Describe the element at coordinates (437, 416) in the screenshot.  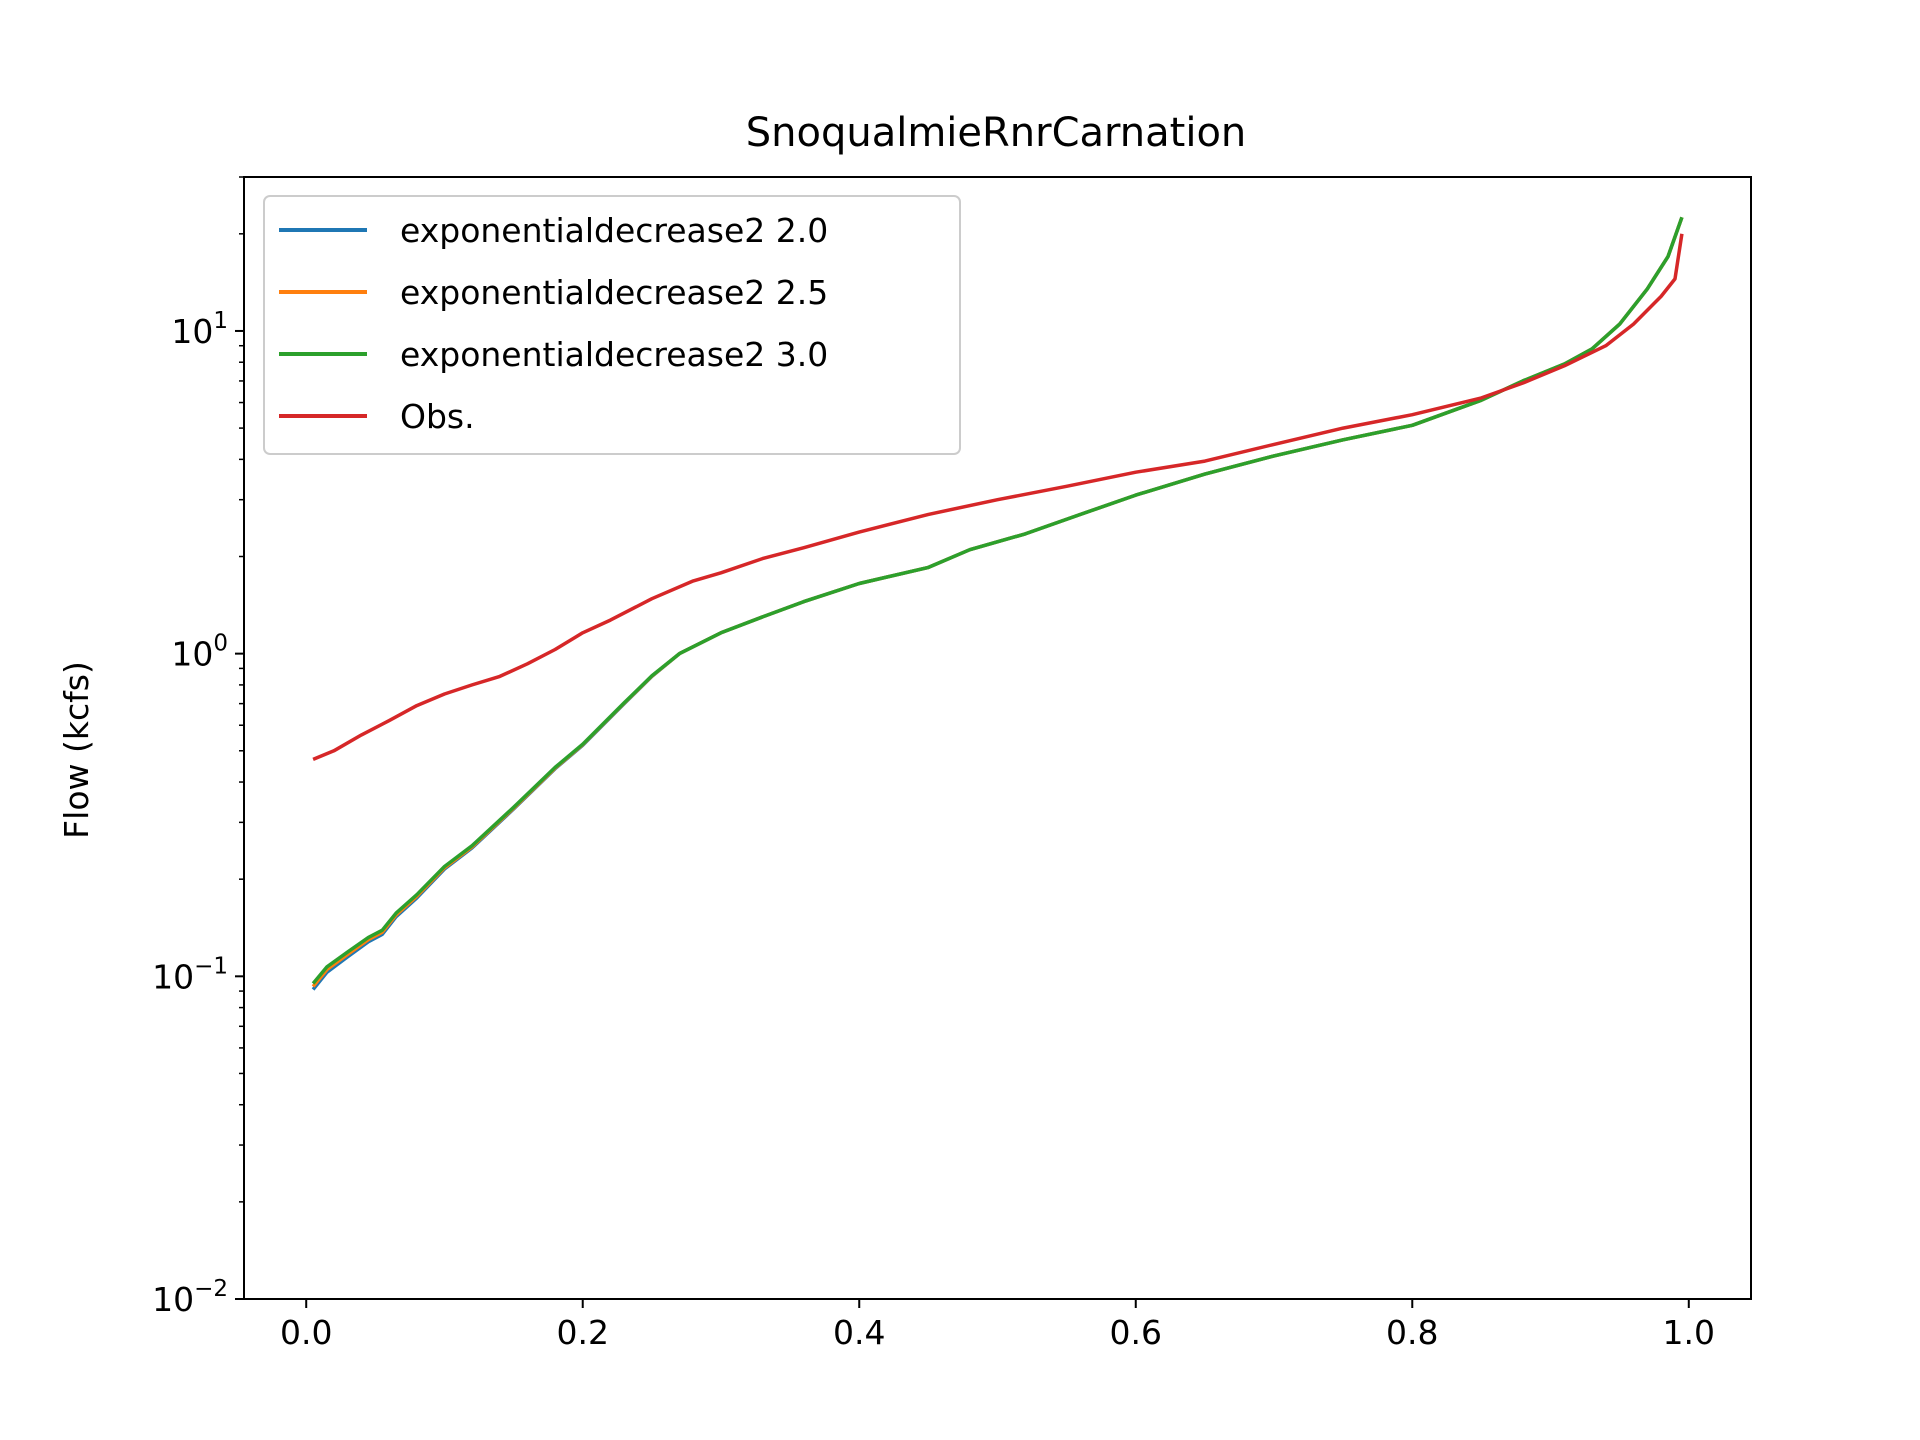
I see `legend-label: Obs.` at that location.